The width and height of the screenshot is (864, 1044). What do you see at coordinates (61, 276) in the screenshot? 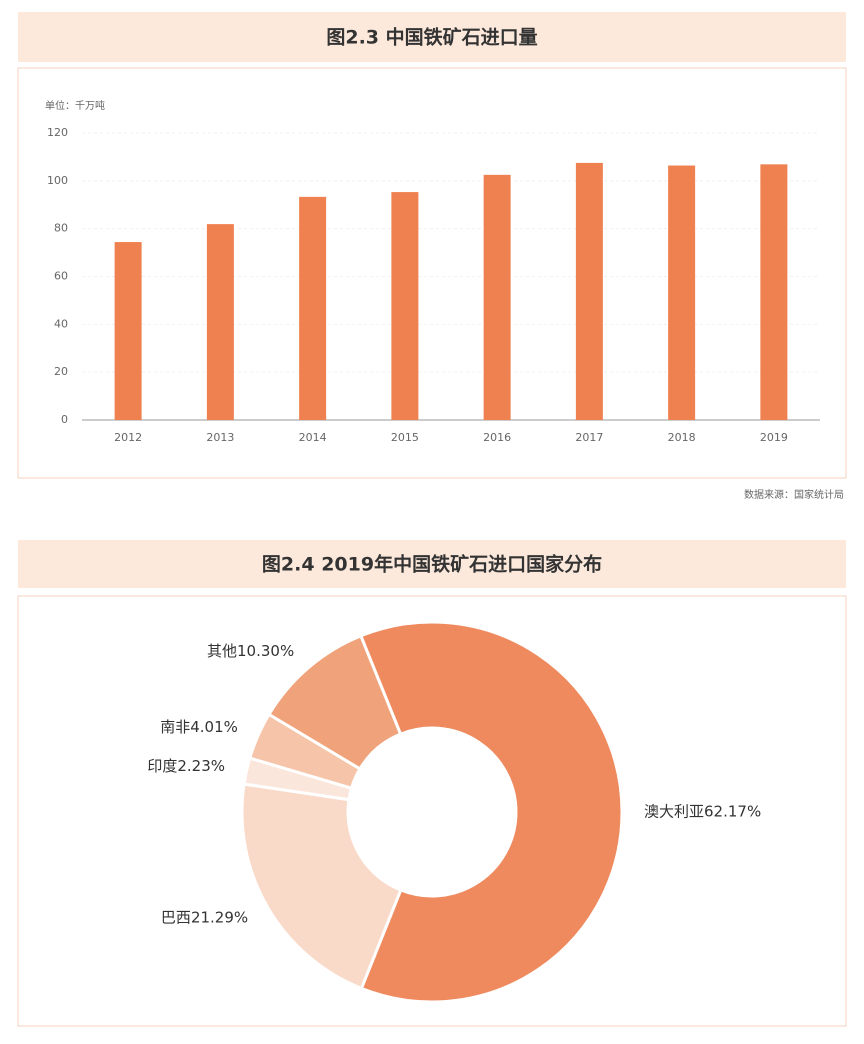
I see `y-tick-label: 60` at bounding box center [61, 276].